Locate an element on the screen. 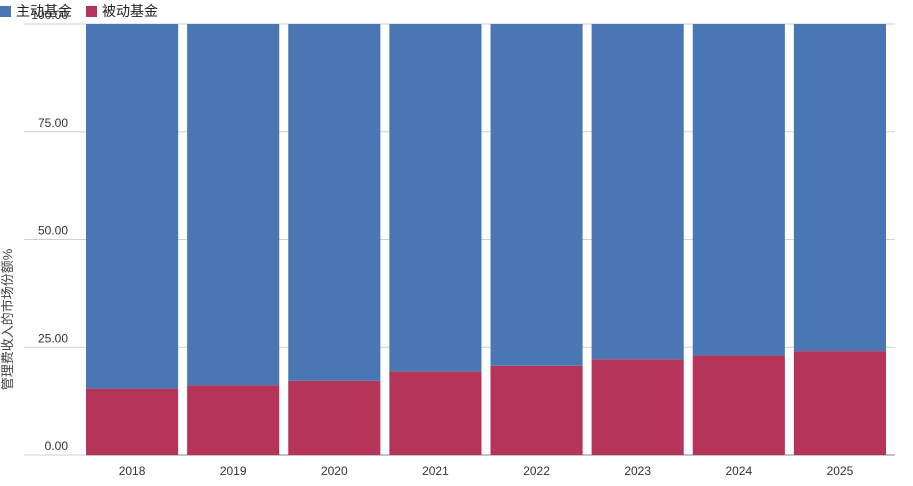 The image size is (913, 486). y-axis-title: 管理费收入的市场份额% is located at coordinates (7, 319).